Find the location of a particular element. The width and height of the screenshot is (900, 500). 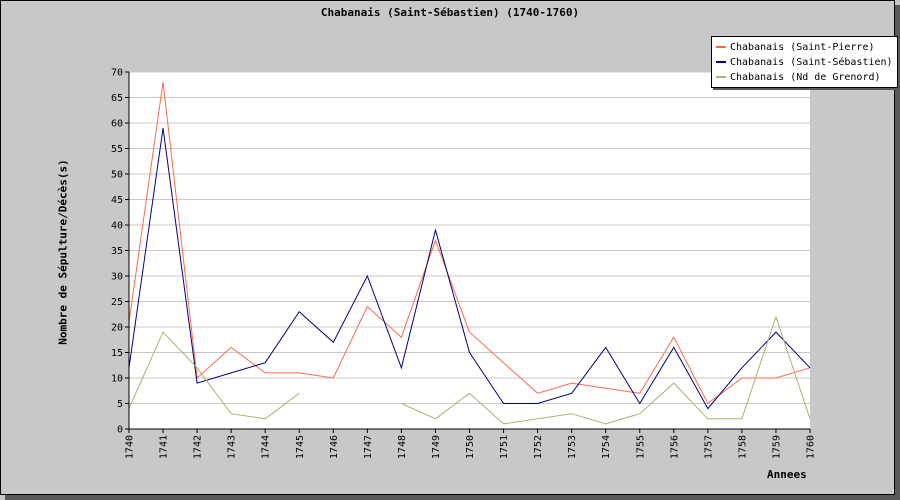

x-tick-label: 1741 is located at coordinates (164, 447).